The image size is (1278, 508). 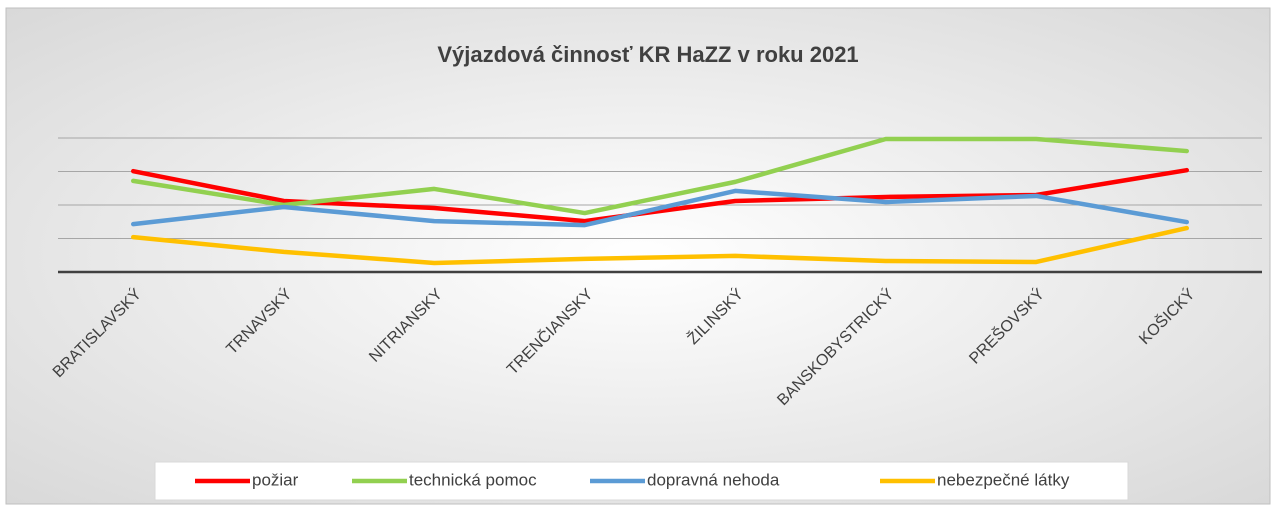 I want to click on legend-label: technická pomoc, so click(x=473, y=479).